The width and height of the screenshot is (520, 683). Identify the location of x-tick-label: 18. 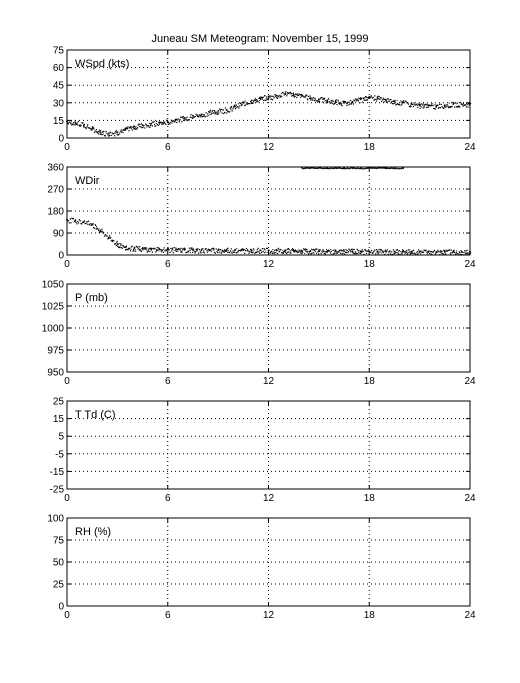
(370, 498).